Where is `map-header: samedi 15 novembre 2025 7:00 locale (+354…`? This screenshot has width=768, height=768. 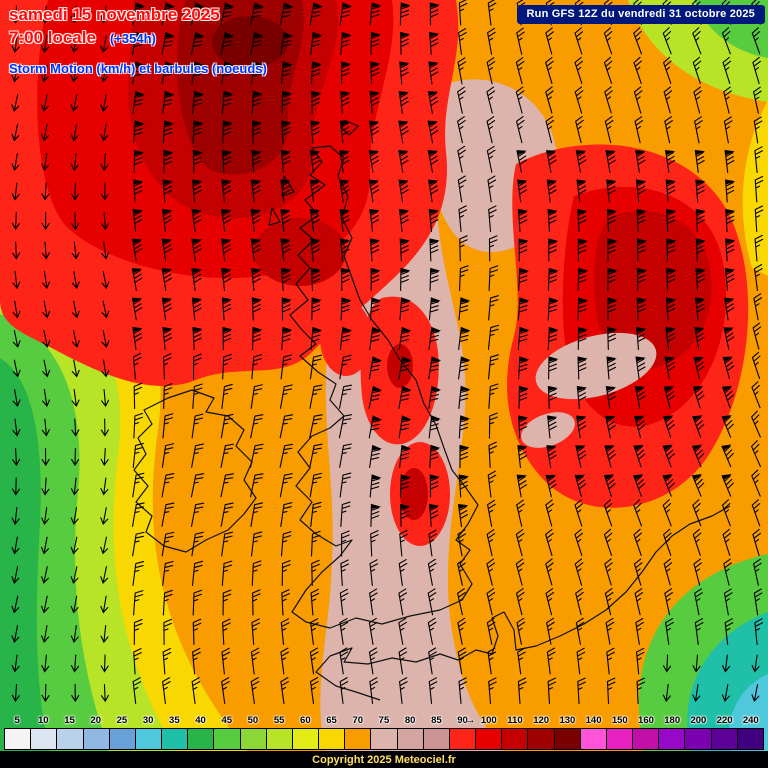 map-header: samedi 15 novembre 2025 7:00 locale (+354… is located at coordinates (138, 41).